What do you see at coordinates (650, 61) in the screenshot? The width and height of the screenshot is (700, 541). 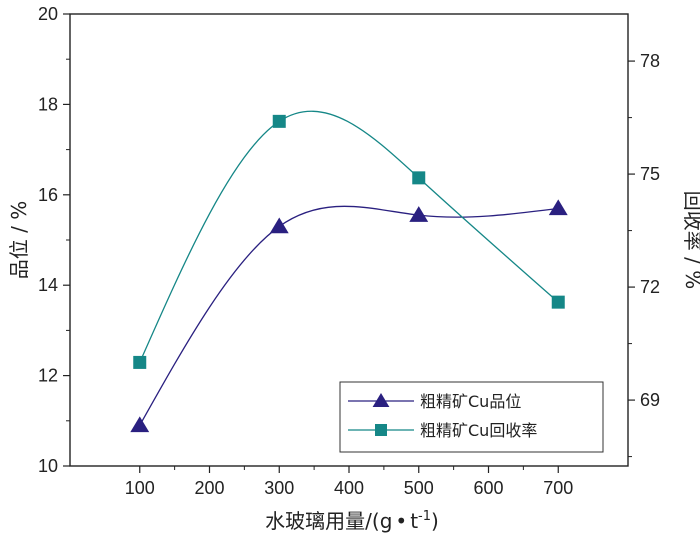 I see `y-right-tick-label: 78` at bounding box center [650, 61].